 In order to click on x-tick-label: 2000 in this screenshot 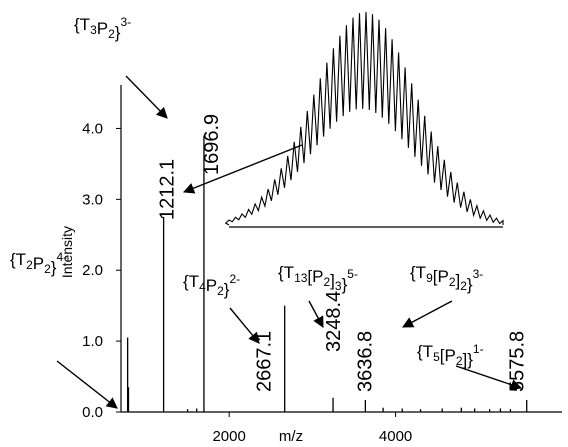, I will do `click(228, 436)`.